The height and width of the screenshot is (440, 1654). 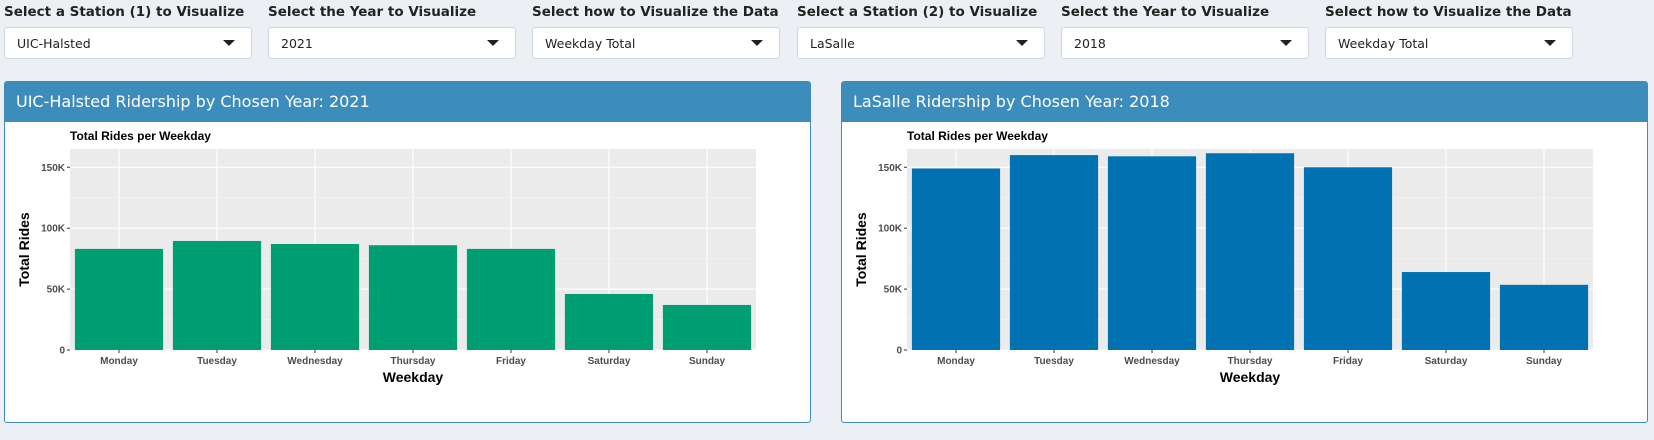 I want to click on year-dropdown-value: 2021, so click(x=297, y=43).